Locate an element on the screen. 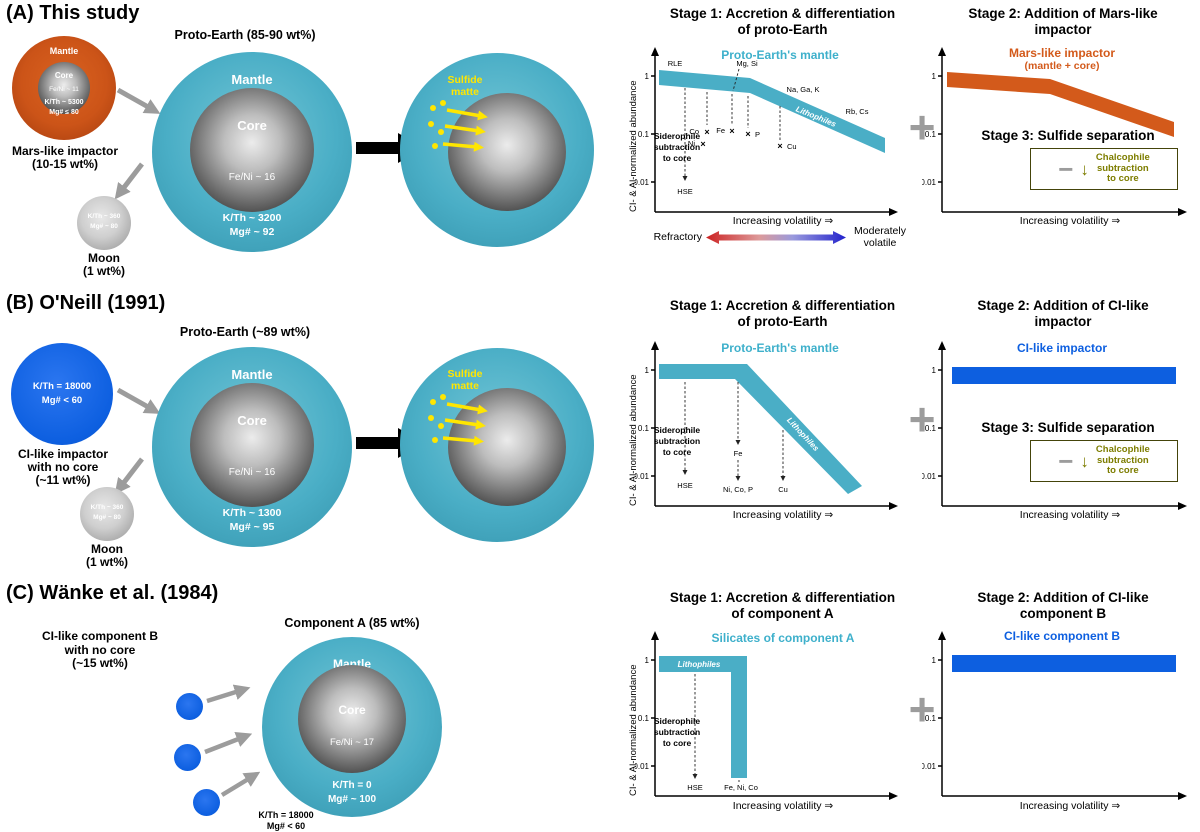 The height and width of the screenshot is (832, 1200). band-label-1: Mars-like impactor is located at coordinates (1062, 53).